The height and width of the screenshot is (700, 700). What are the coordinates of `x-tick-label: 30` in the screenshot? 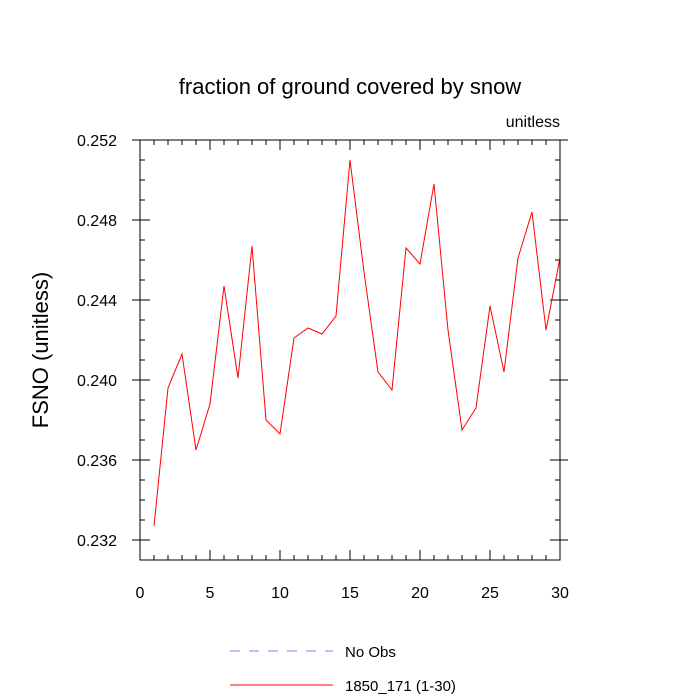 It's located at (560, 593).